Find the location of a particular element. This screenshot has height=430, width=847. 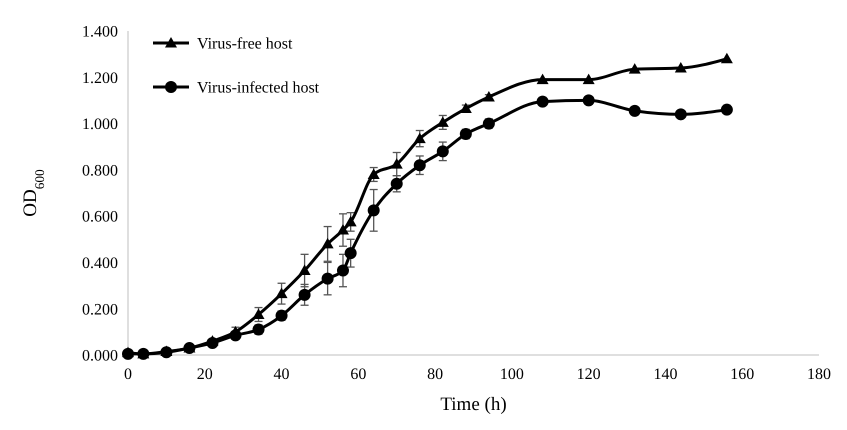

y-tick-label: 1.000 is located at coordinates (100, 125).